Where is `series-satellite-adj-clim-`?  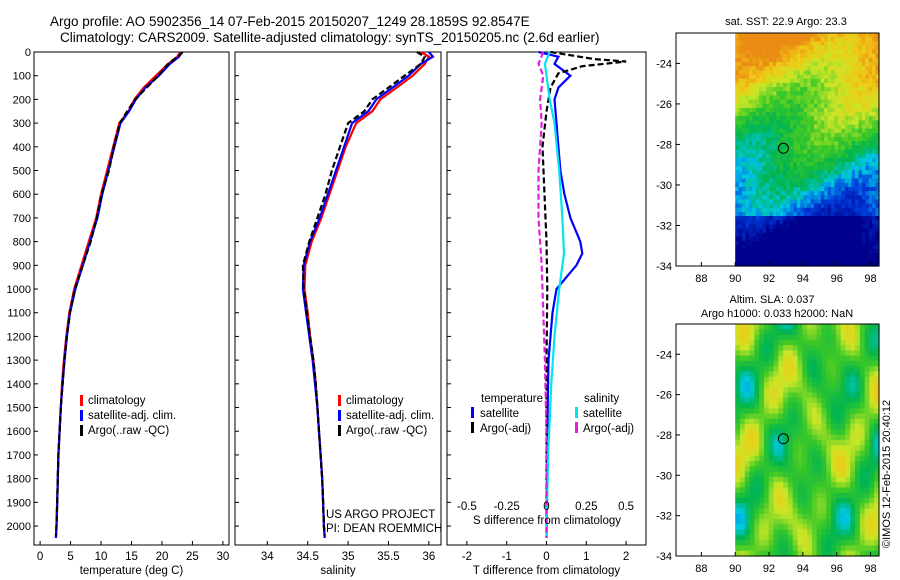 series-satellite-adj-clim- is located at coordinates (119, 294).